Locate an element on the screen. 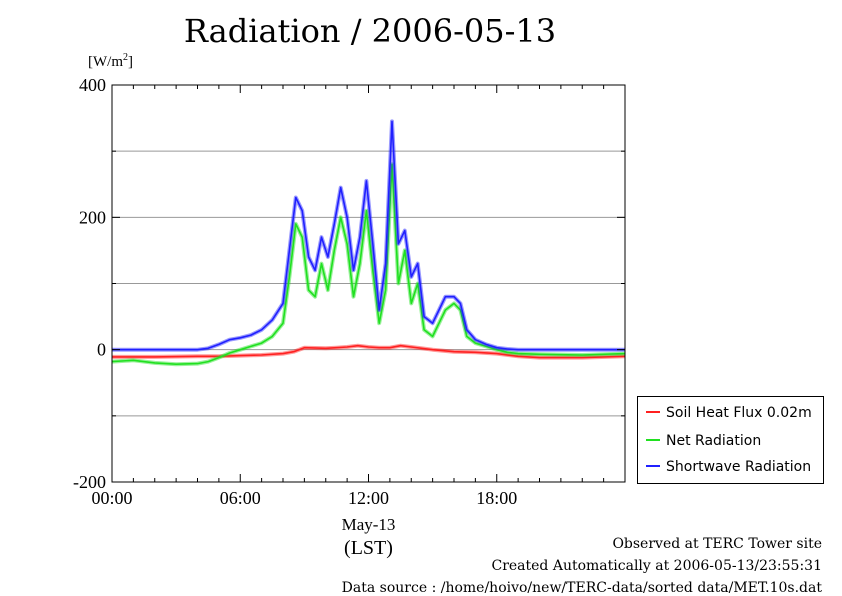 The height and width of the screenshot is (596, 842). footer-observed-site: Observed at TERC Tower site is located at coordinates (717, 544).